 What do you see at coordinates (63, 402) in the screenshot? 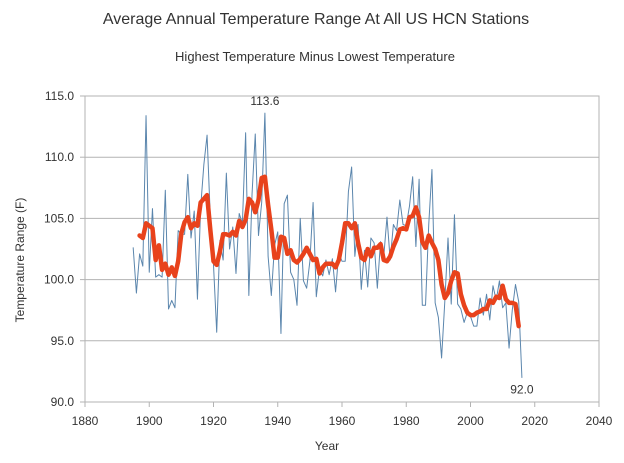
I see `y-tick-label: 90.0` at bounding box center [63, 402].